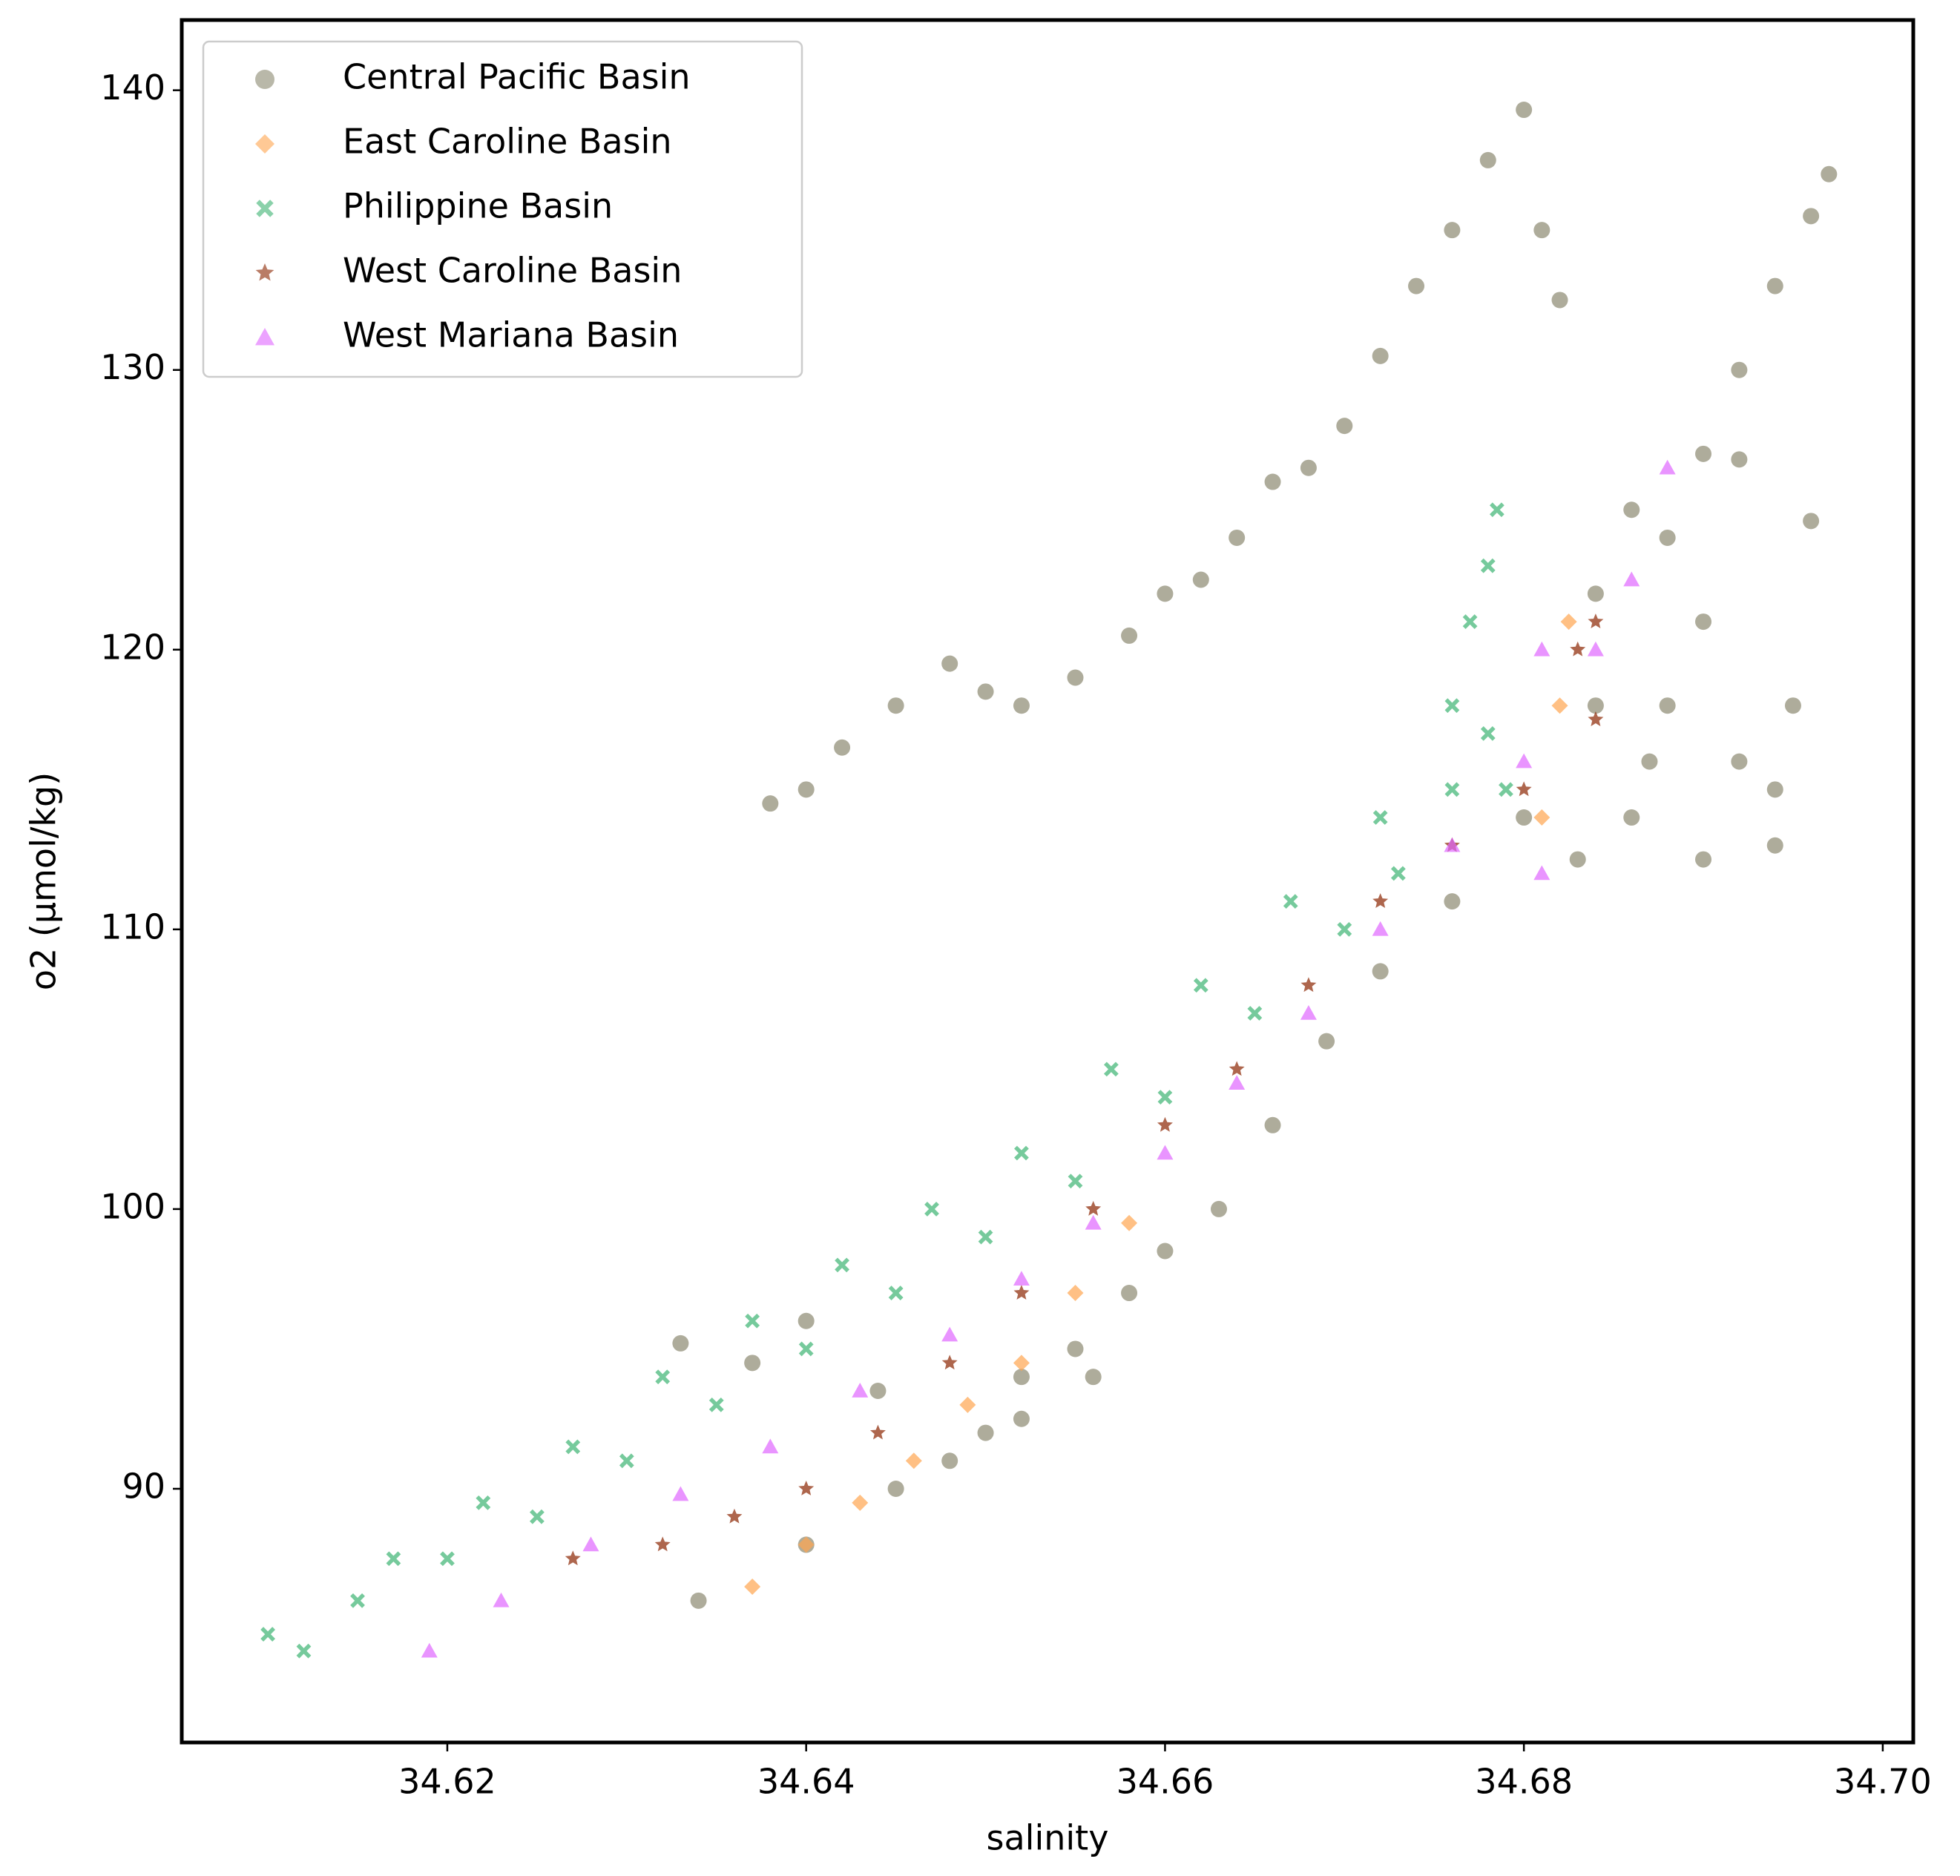  What do you see at coordinates (132, 367) in the screenshot?
I see `y-tick-label: 130` at bounding box center [132, 367].